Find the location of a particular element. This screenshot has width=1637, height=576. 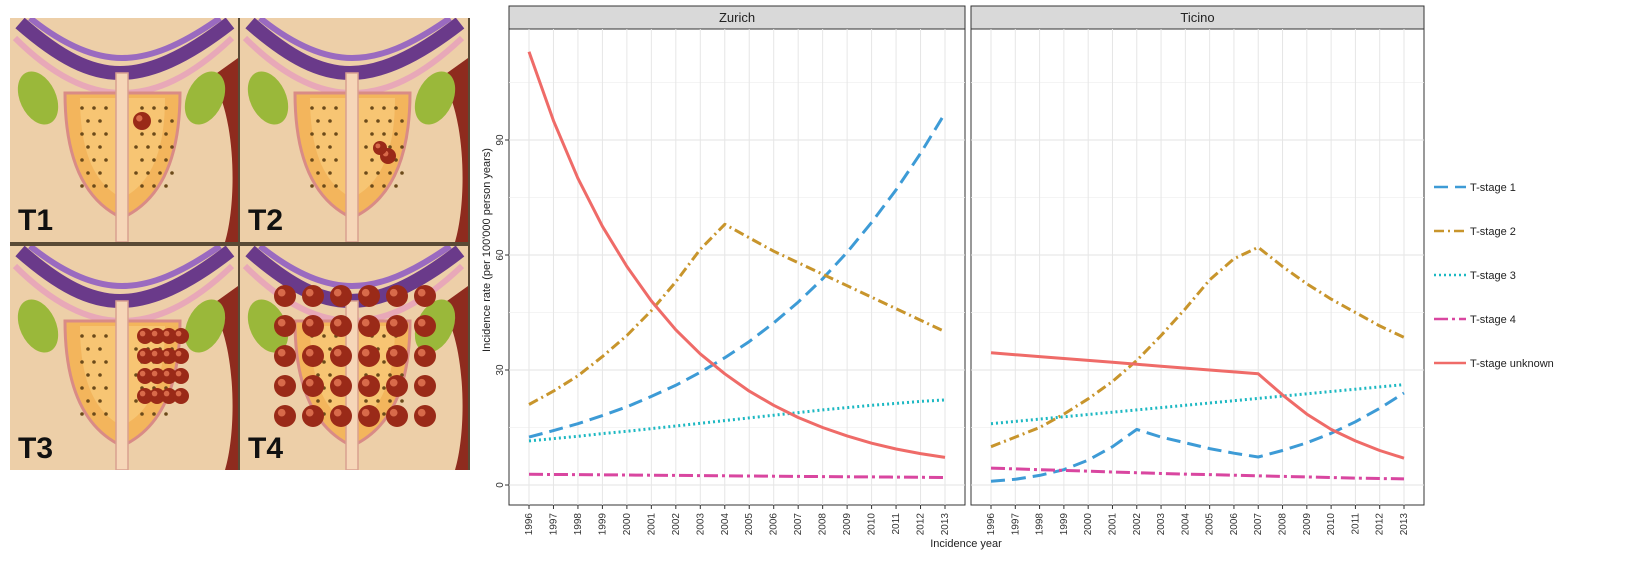

tstage-panel-t3: T3 is located at coordinates (124, 358).